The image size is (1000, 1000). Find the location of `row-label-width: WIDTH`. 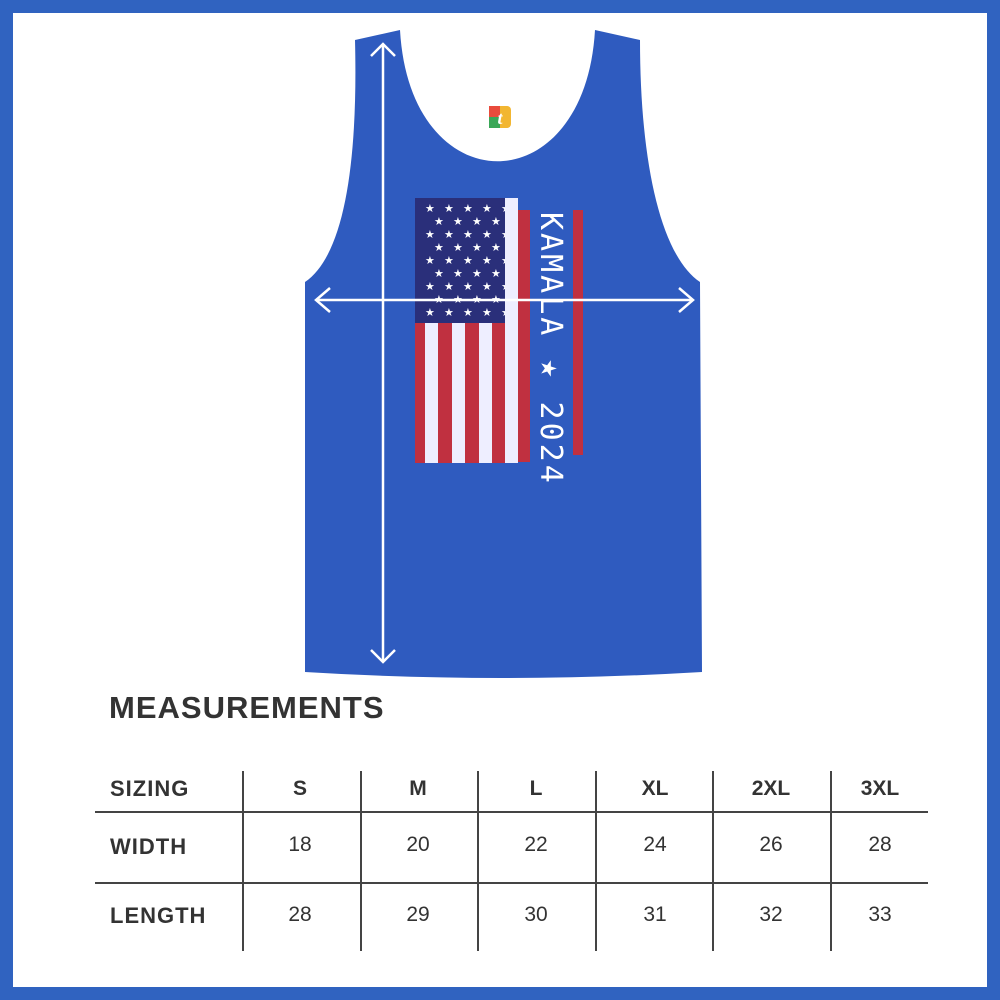

row-label-width: WIDTH is located at coordinates (149, 846).